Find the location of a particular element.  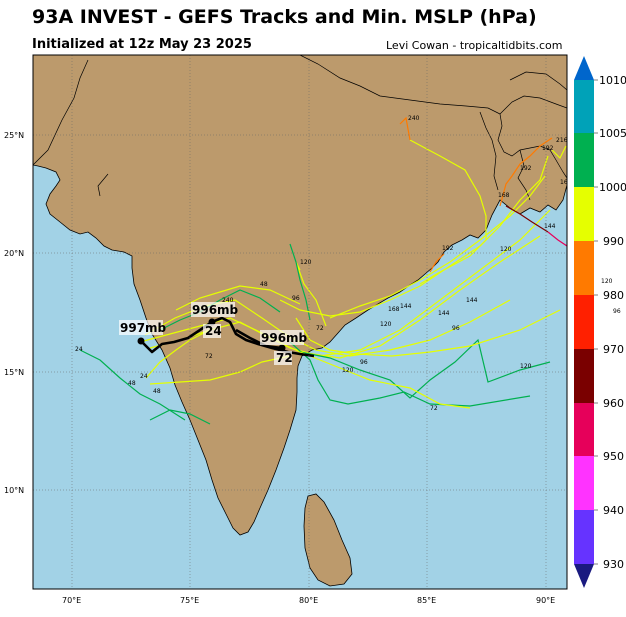

colorbar-tick: 990 is located at coordinates (613, 241).